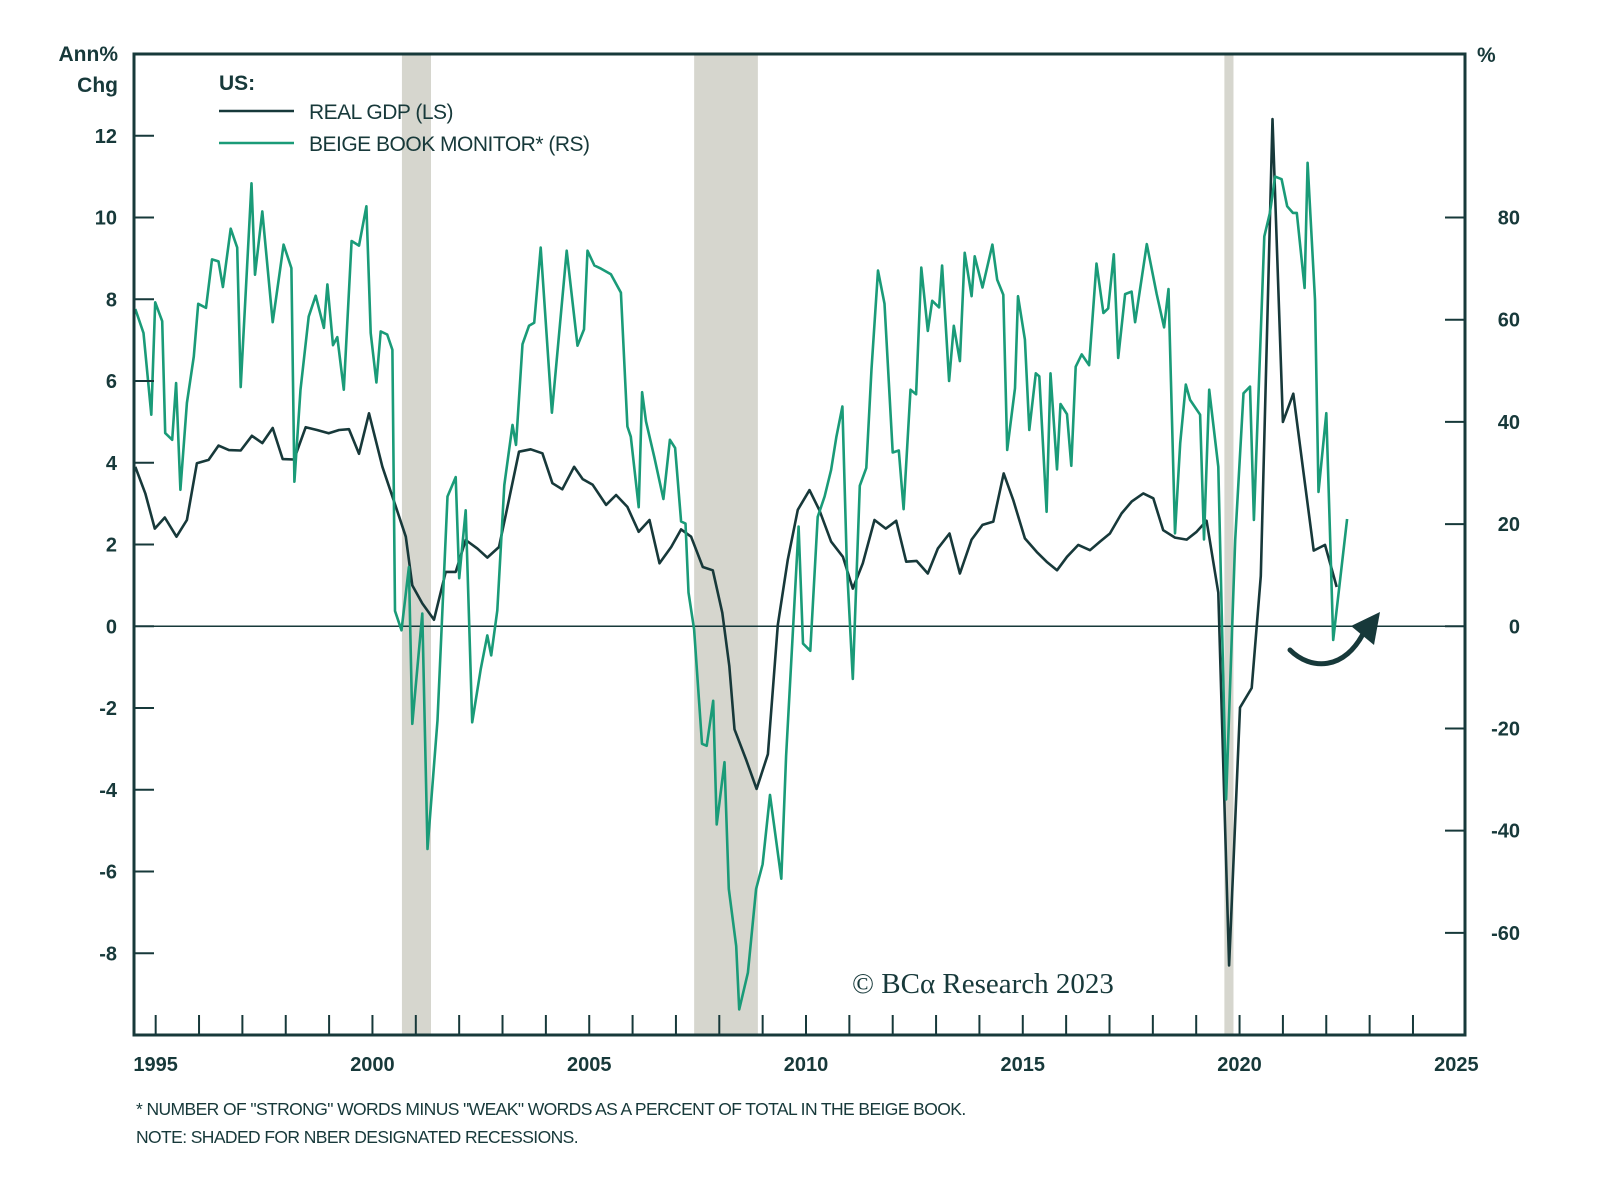 The image size is (1600, 1177). Describe the element at coordinates (108, 709) in the screenshot. I see `left-tick-label--2: -2` at that location.